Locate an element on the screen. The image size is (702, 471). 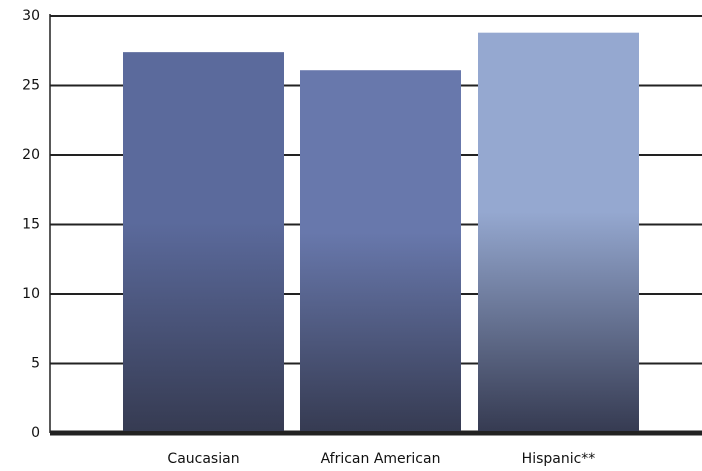
y-tick-label: 10 is located at coordinates (31, 294).